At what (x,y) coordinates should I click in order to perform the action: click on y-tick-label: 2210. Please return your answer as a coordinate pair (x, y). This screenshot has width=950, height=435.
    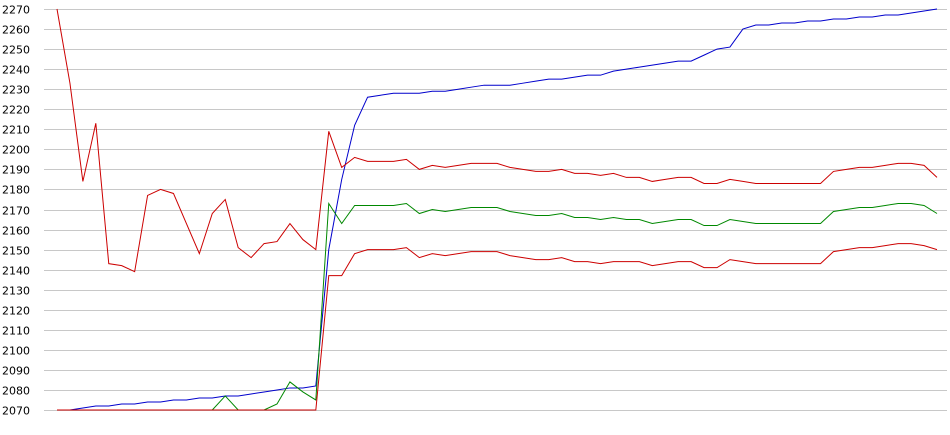
    Looking at the image, I should click on (16, 130).